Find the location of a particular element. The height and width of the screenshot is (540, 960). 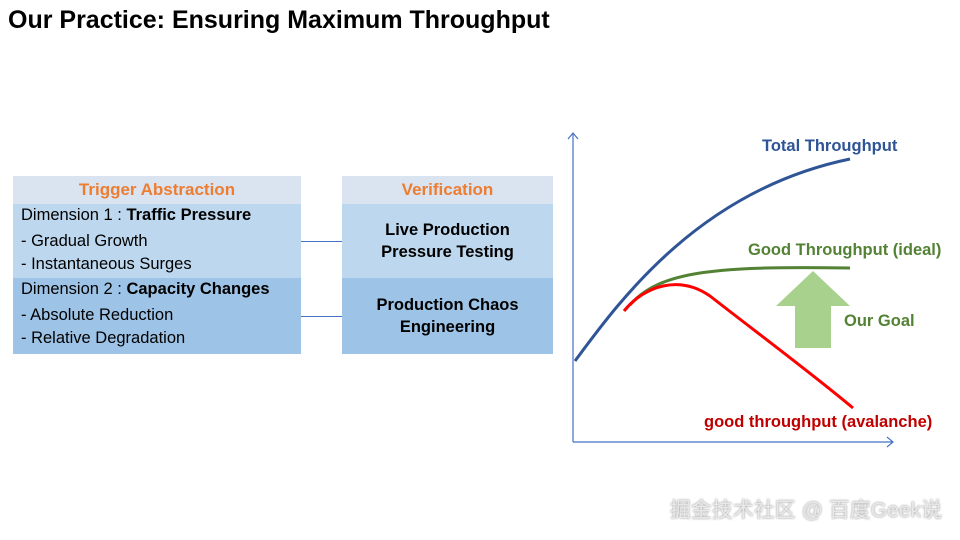

total-throughput-label: Total Throughput is located at coordinates (830, 146).